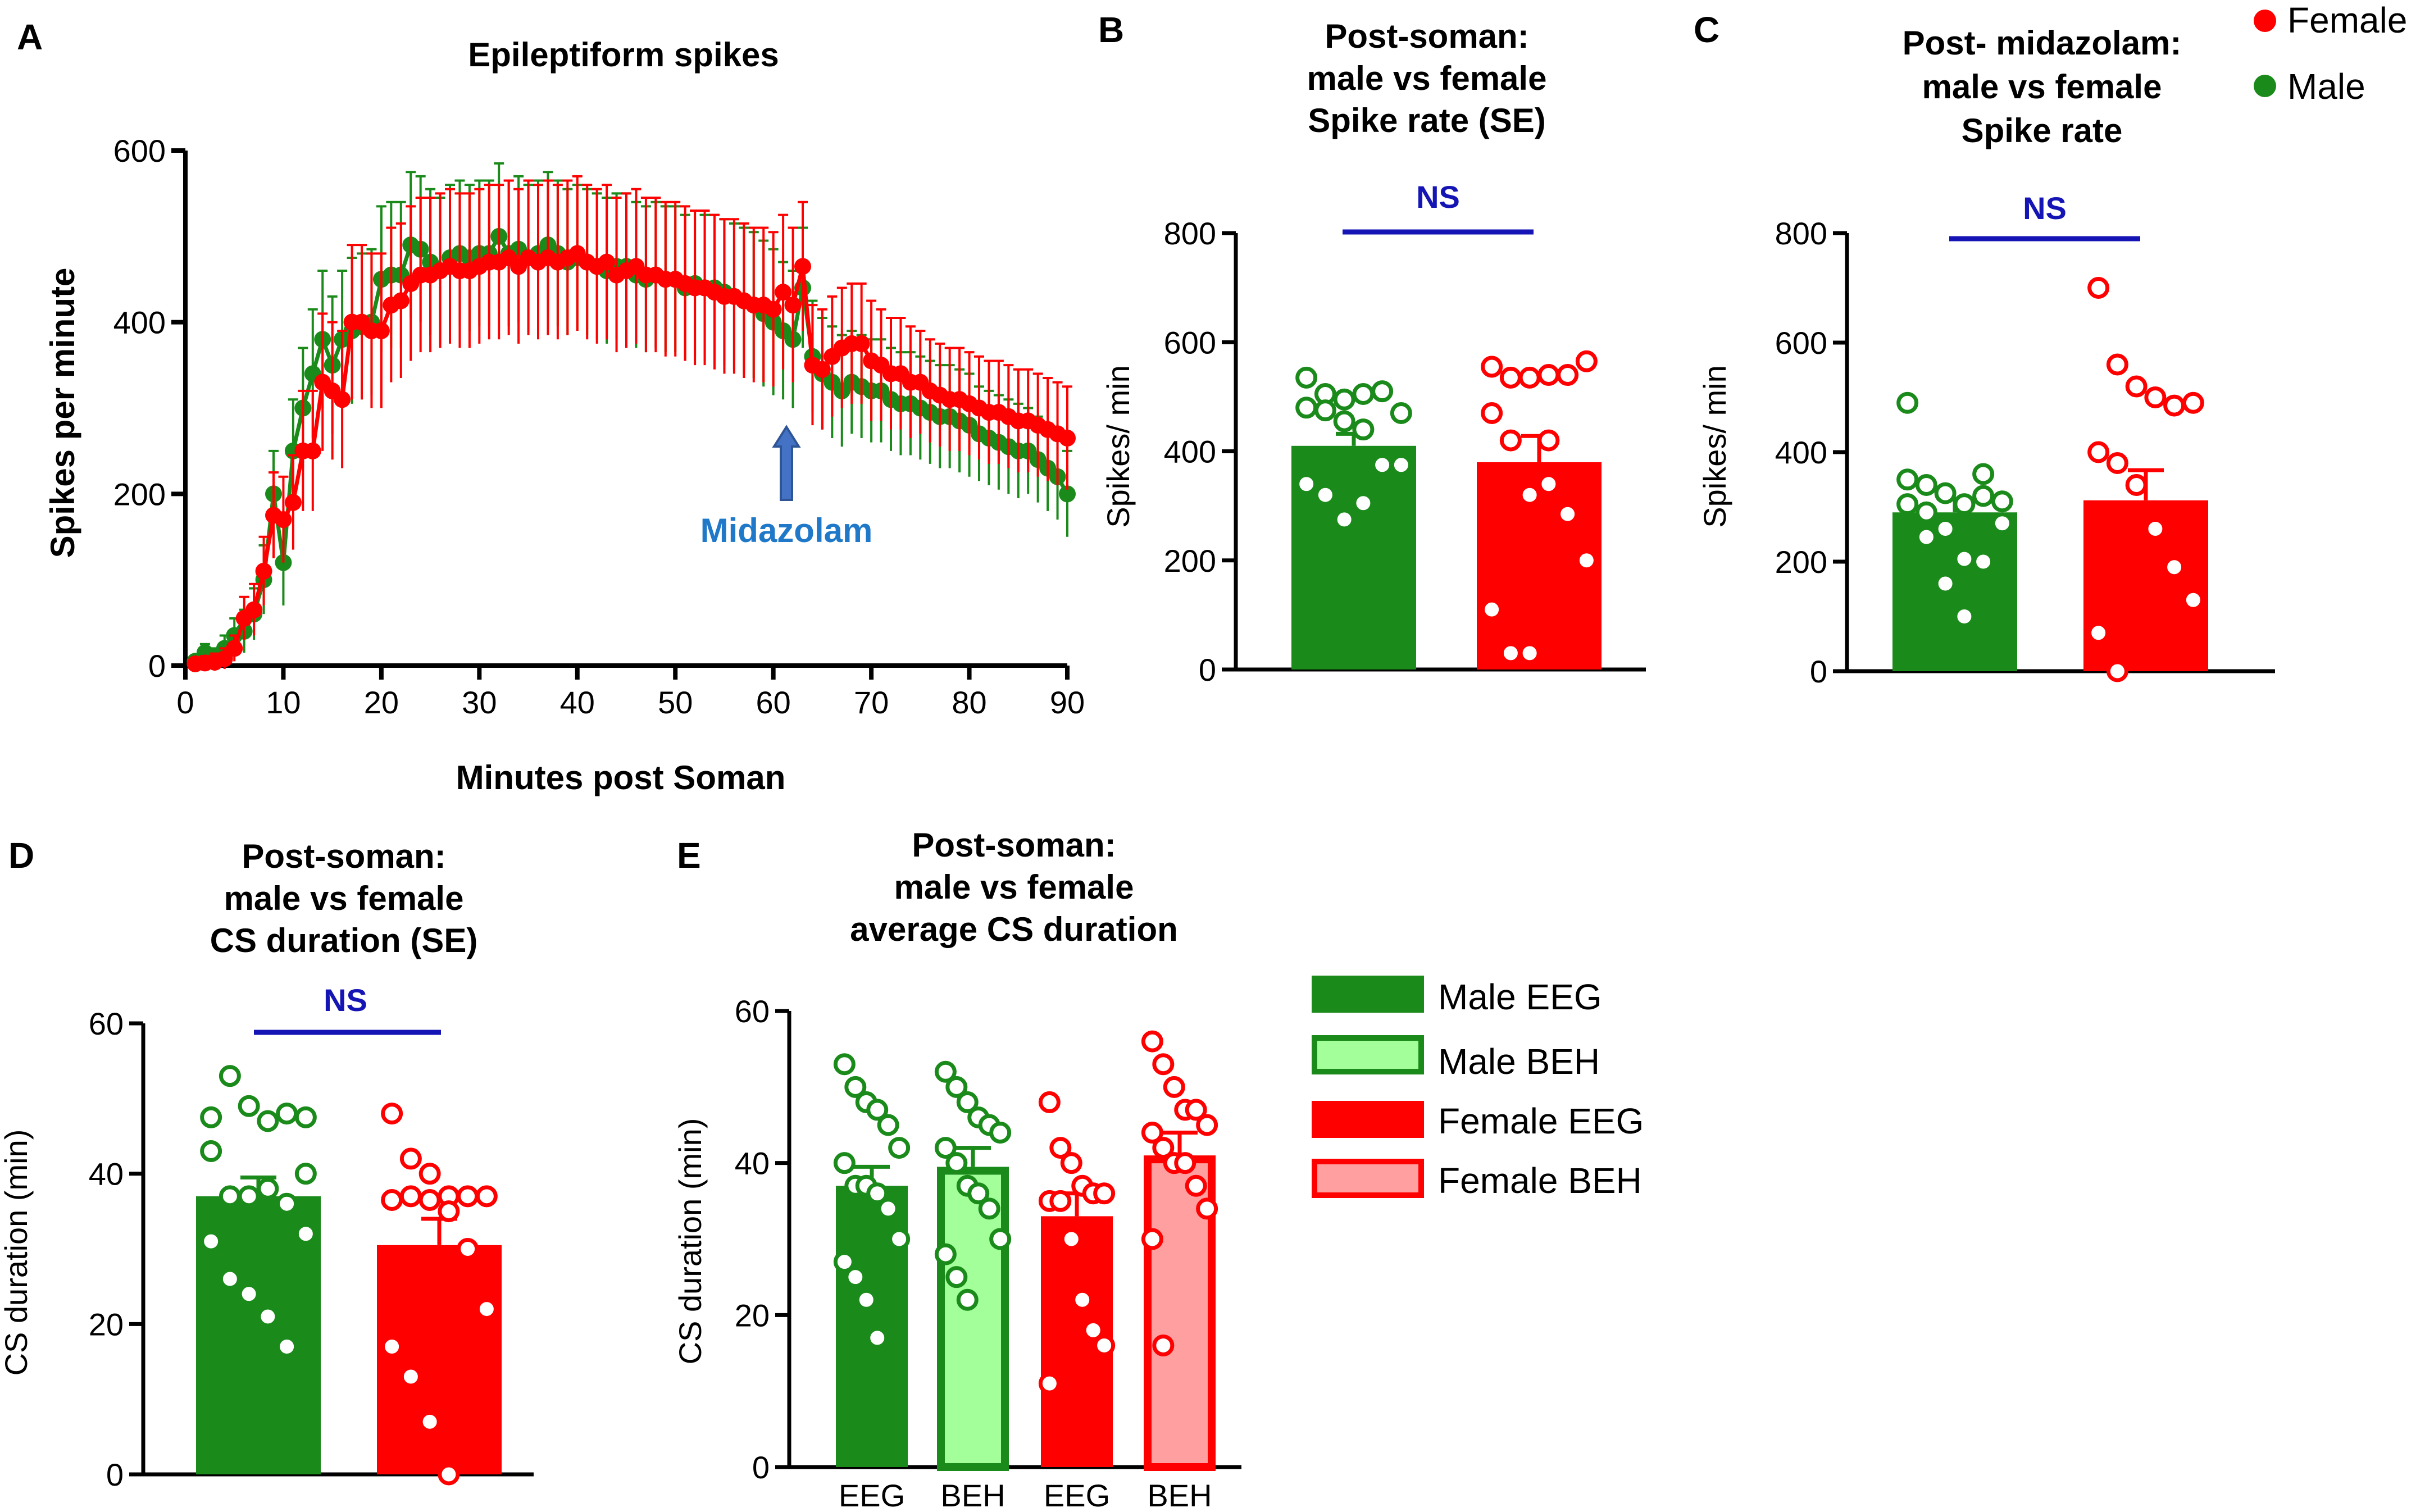 The width and height of the screenshot is (2434, 1512). Describe the element at coordinates (1478, 1088) in the screenshot. I see `group-legend: Male EEG Male BEH Female EEG Female BEH` at that location.